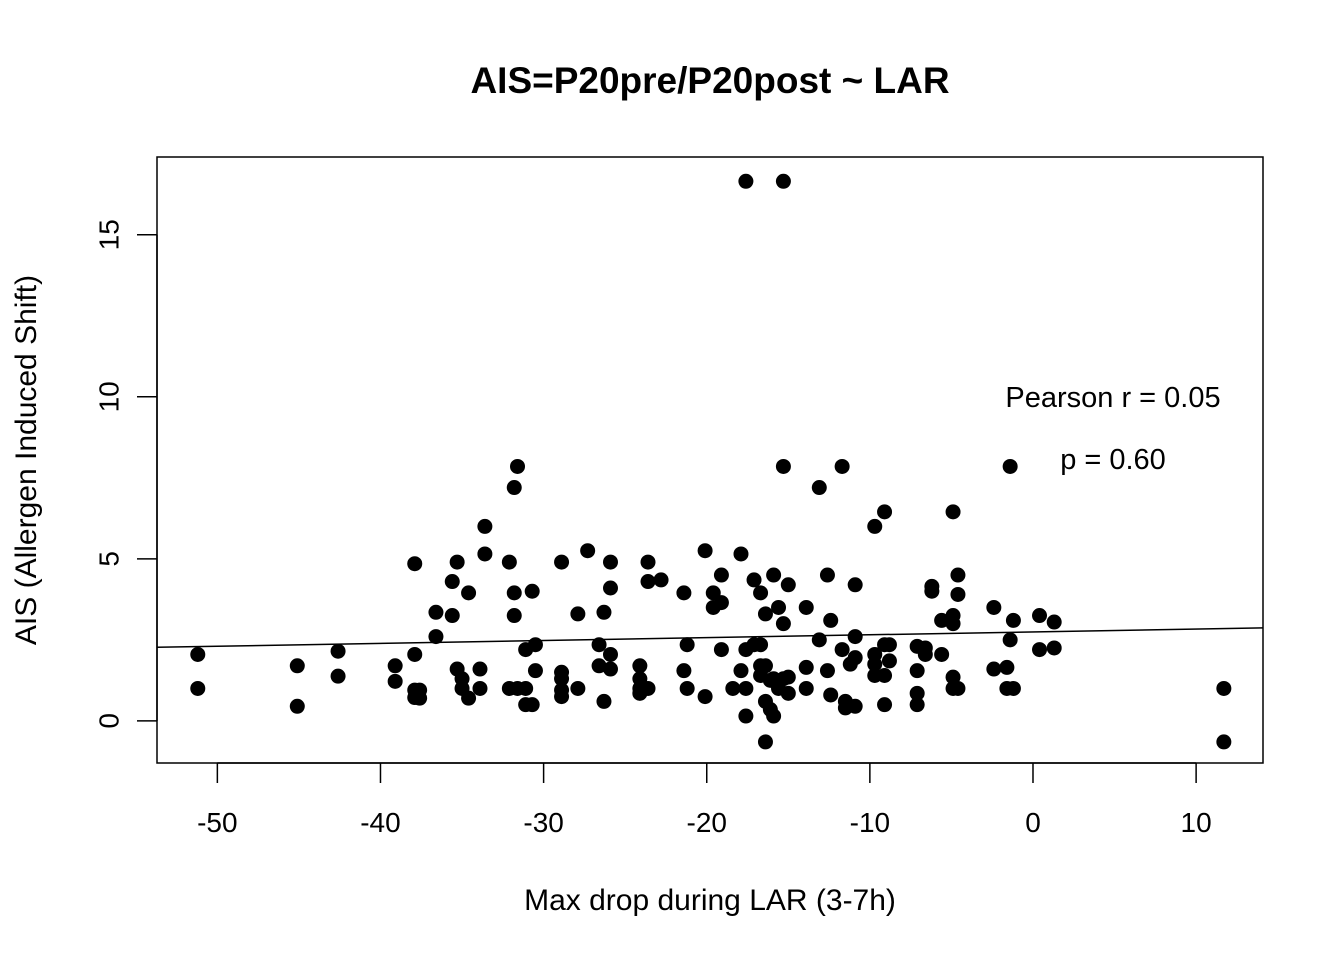  I want to click on x-axis-label: Max drop during LAR (3-7h), so click(710, 900).